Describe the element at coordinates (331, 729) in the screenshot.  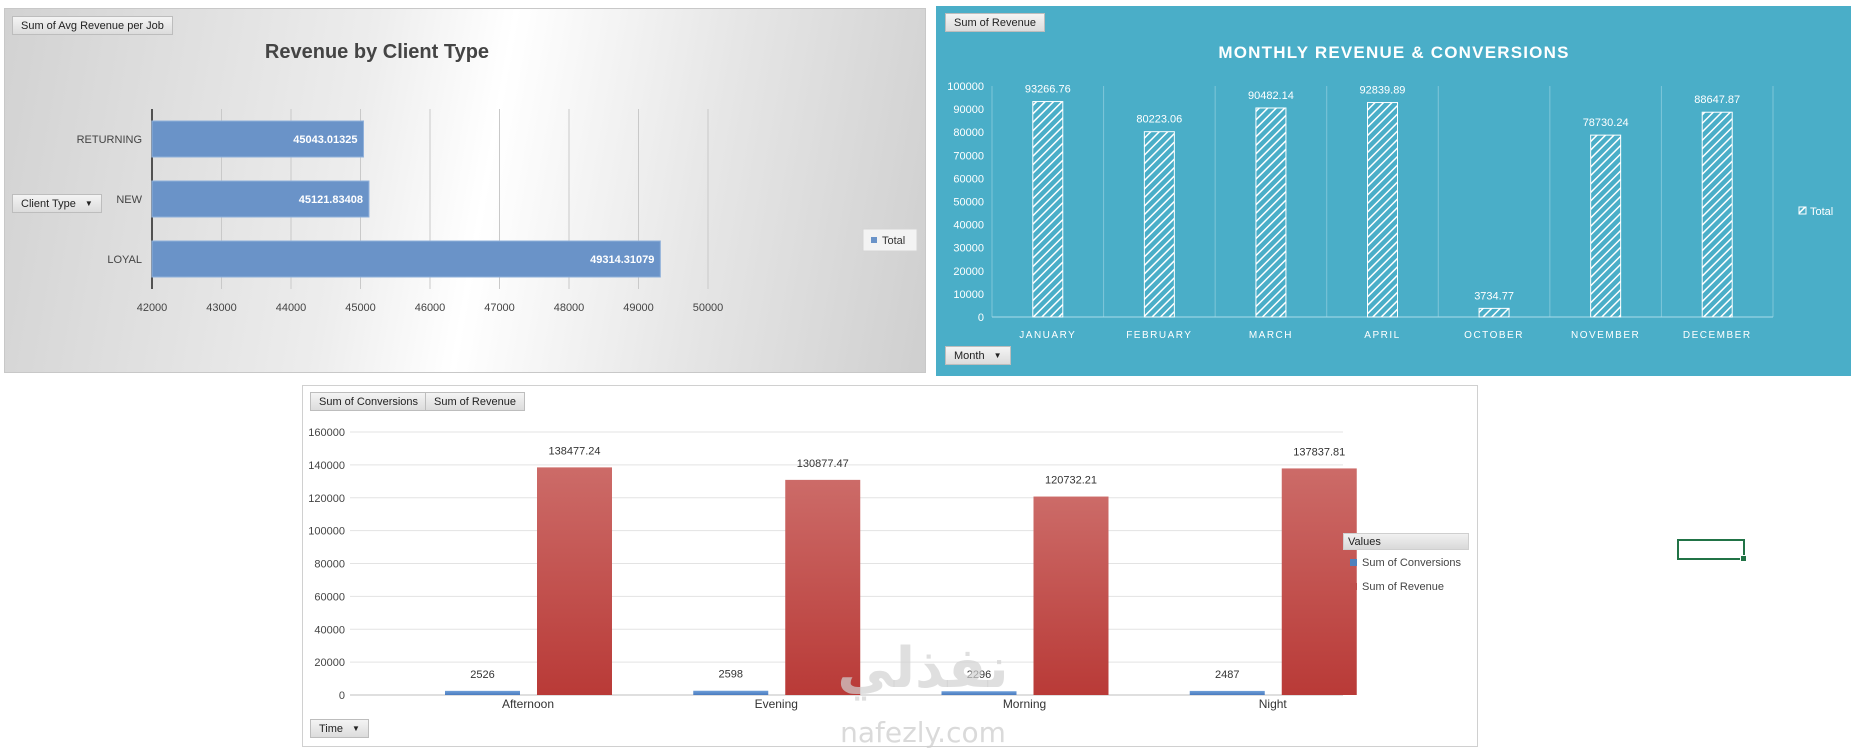
I see `time-axis-field-label: Time` at that location.